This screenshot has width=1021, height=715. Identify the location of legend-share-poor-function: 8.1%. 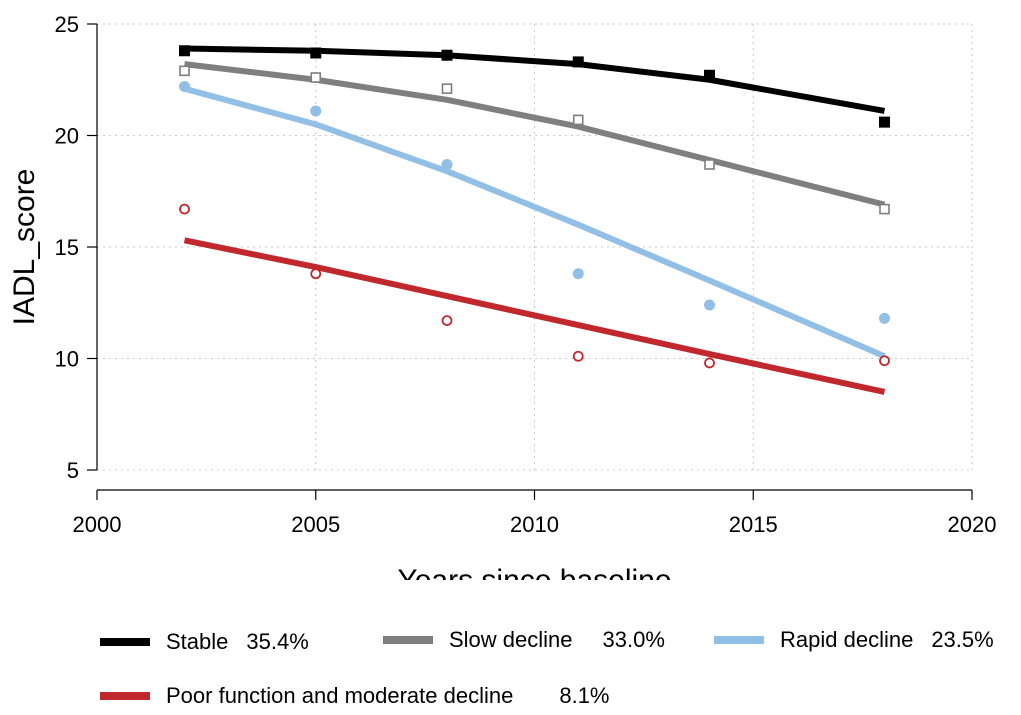
(584, 695).